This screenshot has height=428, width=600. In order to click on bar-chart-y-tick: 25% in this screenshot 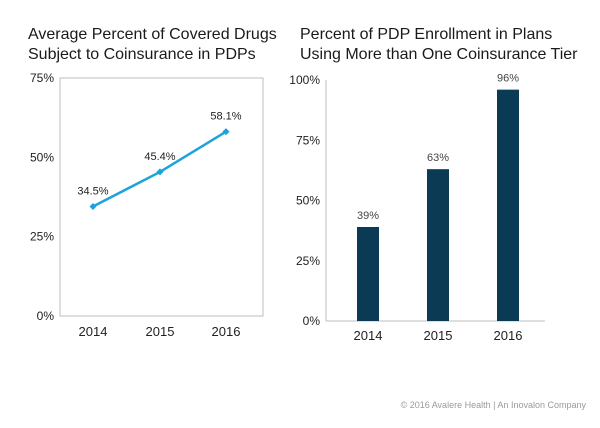, I will do `click(308, 261)`.